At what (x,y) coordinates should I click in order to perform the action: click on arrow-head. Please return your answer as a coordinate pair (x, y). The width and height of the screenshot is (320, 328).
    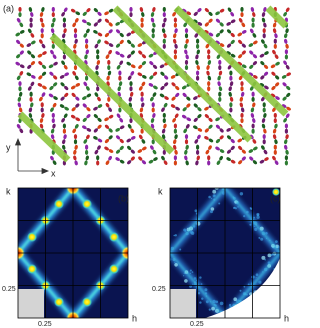
    Looking at the image, I should click on (45, 171).